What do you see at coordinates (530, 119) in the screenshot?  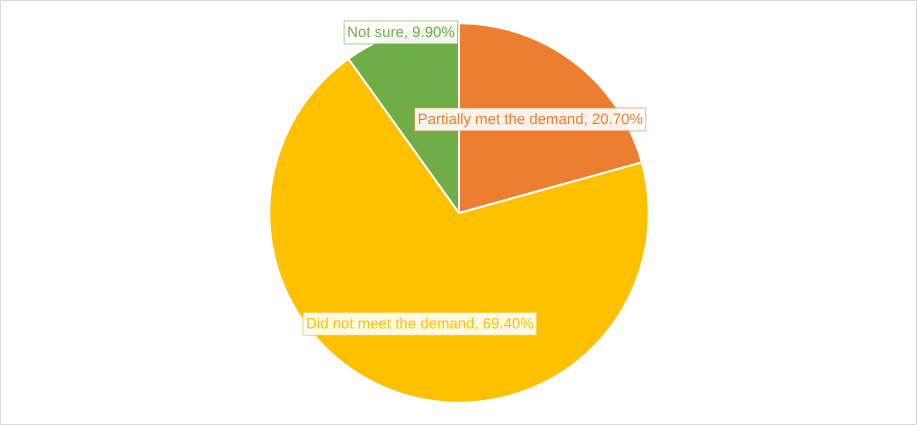 I see `slice-label: Partially met the demand, 20.70%` at bounding box center [530, 119].